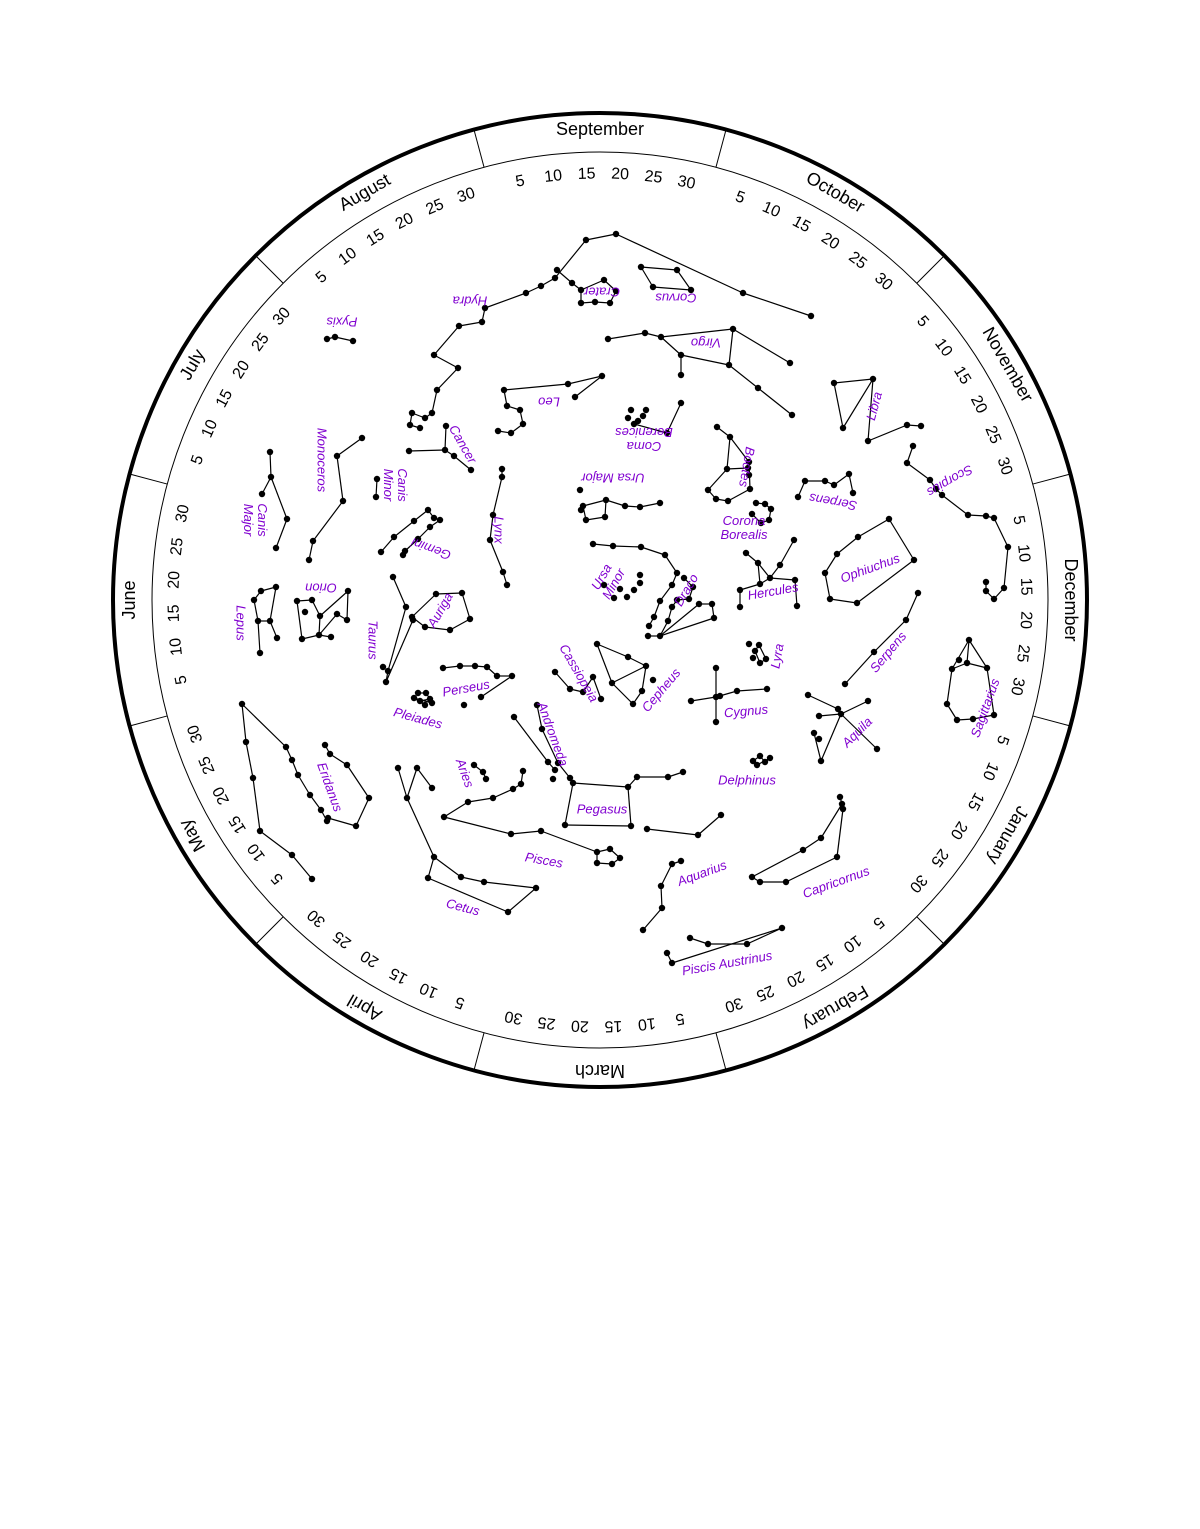 The height and width of the screenshot is (1529, 1200). I want to click on ophiuchus-line, so click(831, 563).